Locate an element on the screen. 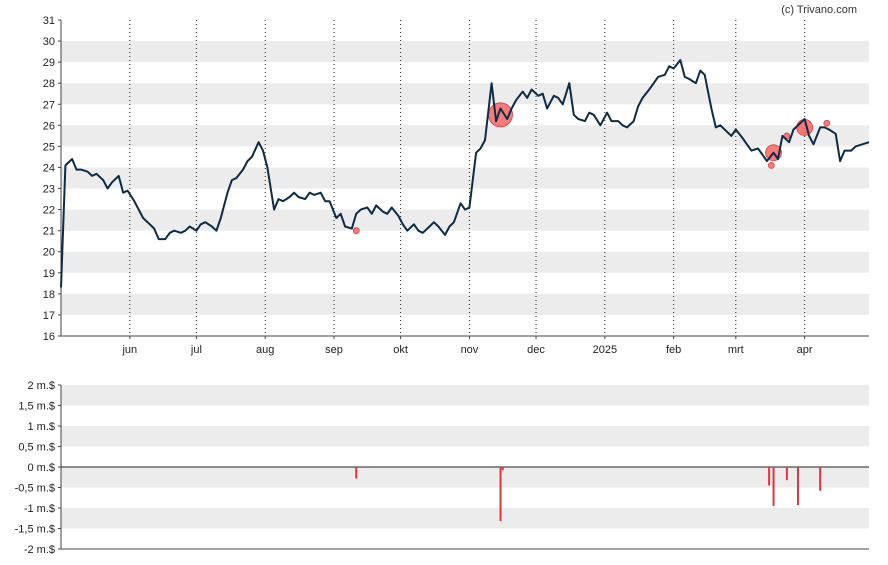 This screenshot has width=888, height=565. volume-y-tick-label: 0,5 m.$ is located at coordinates (36, 448).